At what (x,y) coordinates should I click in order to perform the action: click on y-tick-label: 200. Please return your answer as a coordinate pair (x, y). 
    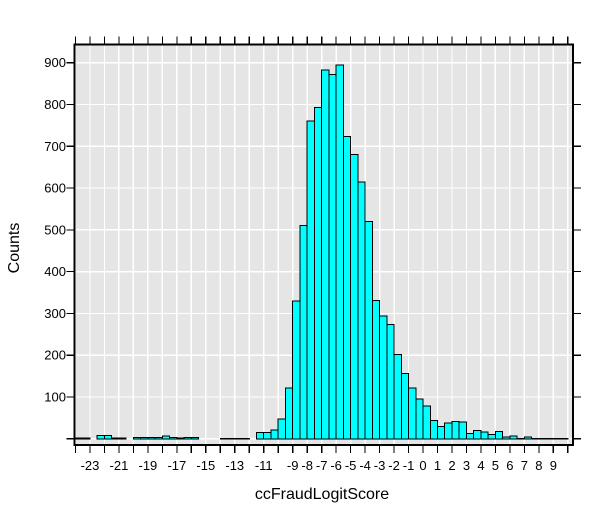
    Looking at the image, I should click on (55, 355).